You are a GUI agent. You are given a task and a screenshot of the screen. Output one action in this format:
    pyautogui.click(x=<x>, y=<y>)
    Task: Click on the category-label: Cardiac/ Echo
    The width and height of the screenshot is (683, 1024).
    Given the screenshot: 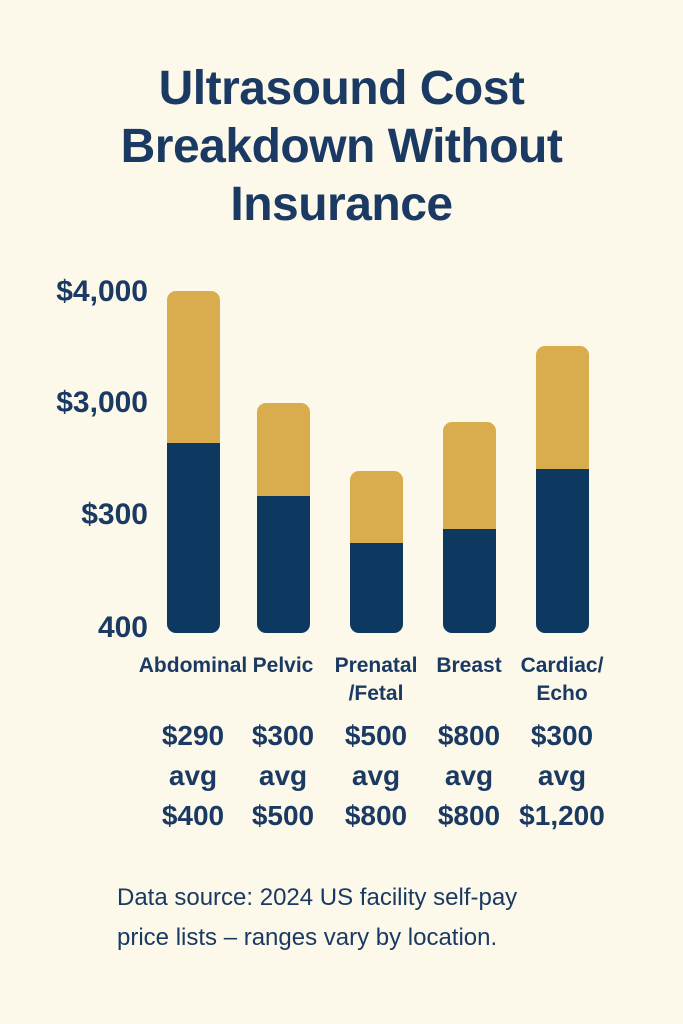 What is the action you would take?
    pyautogui.click(x=562, y=679)
    